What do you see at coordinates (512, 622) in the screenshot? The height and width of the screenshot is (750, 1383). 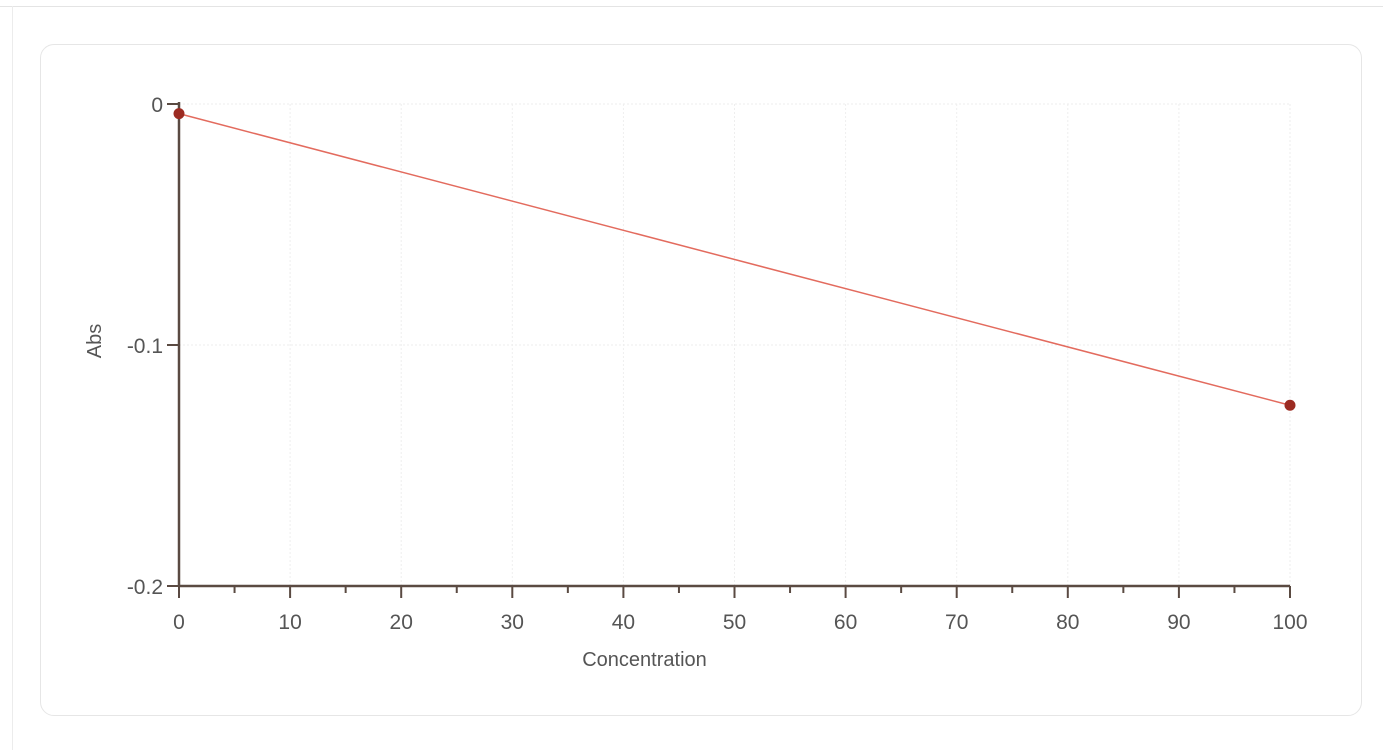 I see `x-tick-label: 30` at bounding box center [512, 622].